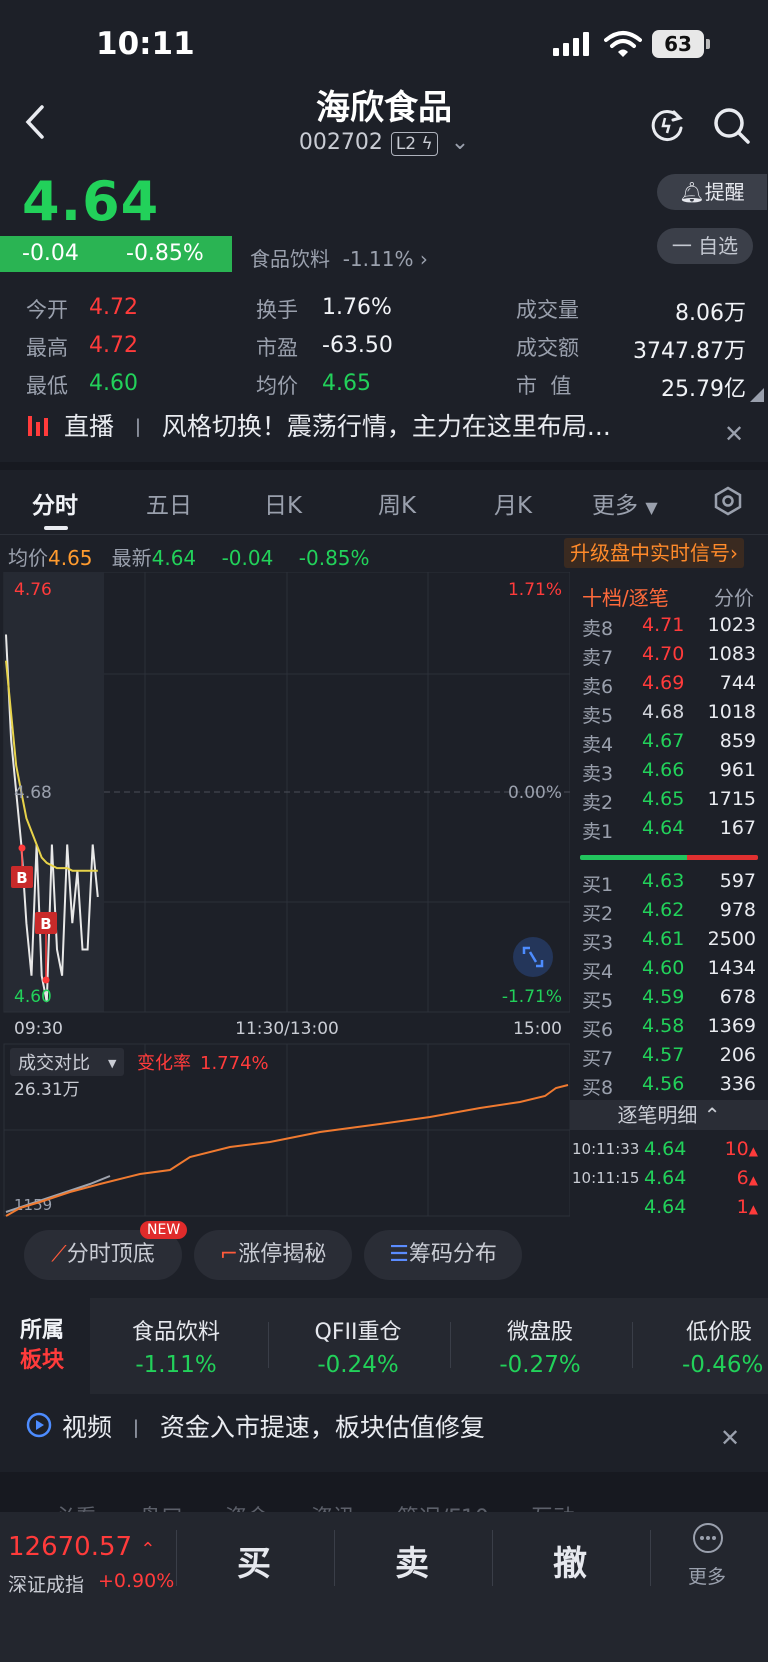 This screenshot has height=1662, width=768. Describe the element at coordinates (273, 1426) in the screenshot. I see `video-banner-text: 视频 丨 资金入市提速，板块估值修复` at that location.